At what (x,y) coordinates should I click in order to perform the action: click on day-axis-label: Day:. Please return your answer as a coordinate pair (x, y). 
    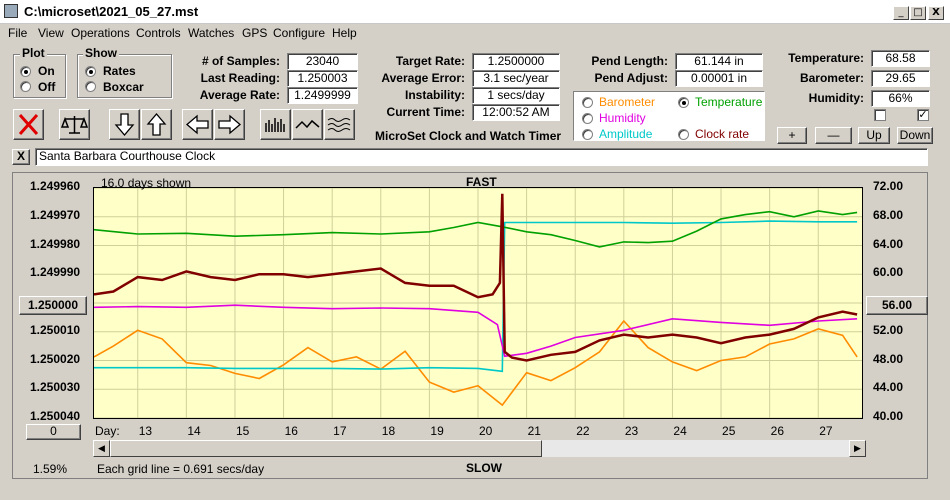
    Looking at the image, I should click on (107, 431).